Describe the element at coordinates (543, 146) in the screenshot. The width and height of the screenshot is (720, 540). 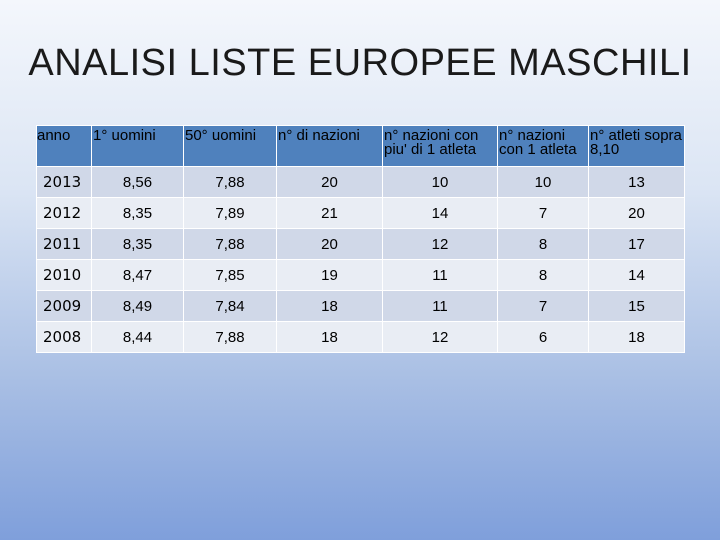
I see `header-nazioni-un-atleta: n° nazioni con 1 atleta` at that location.